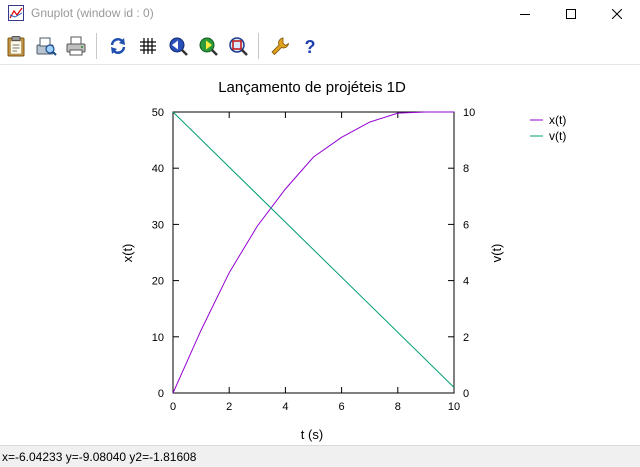 The image size is (640, 467). I want to click on print-preview-icon, so click(46, 46).